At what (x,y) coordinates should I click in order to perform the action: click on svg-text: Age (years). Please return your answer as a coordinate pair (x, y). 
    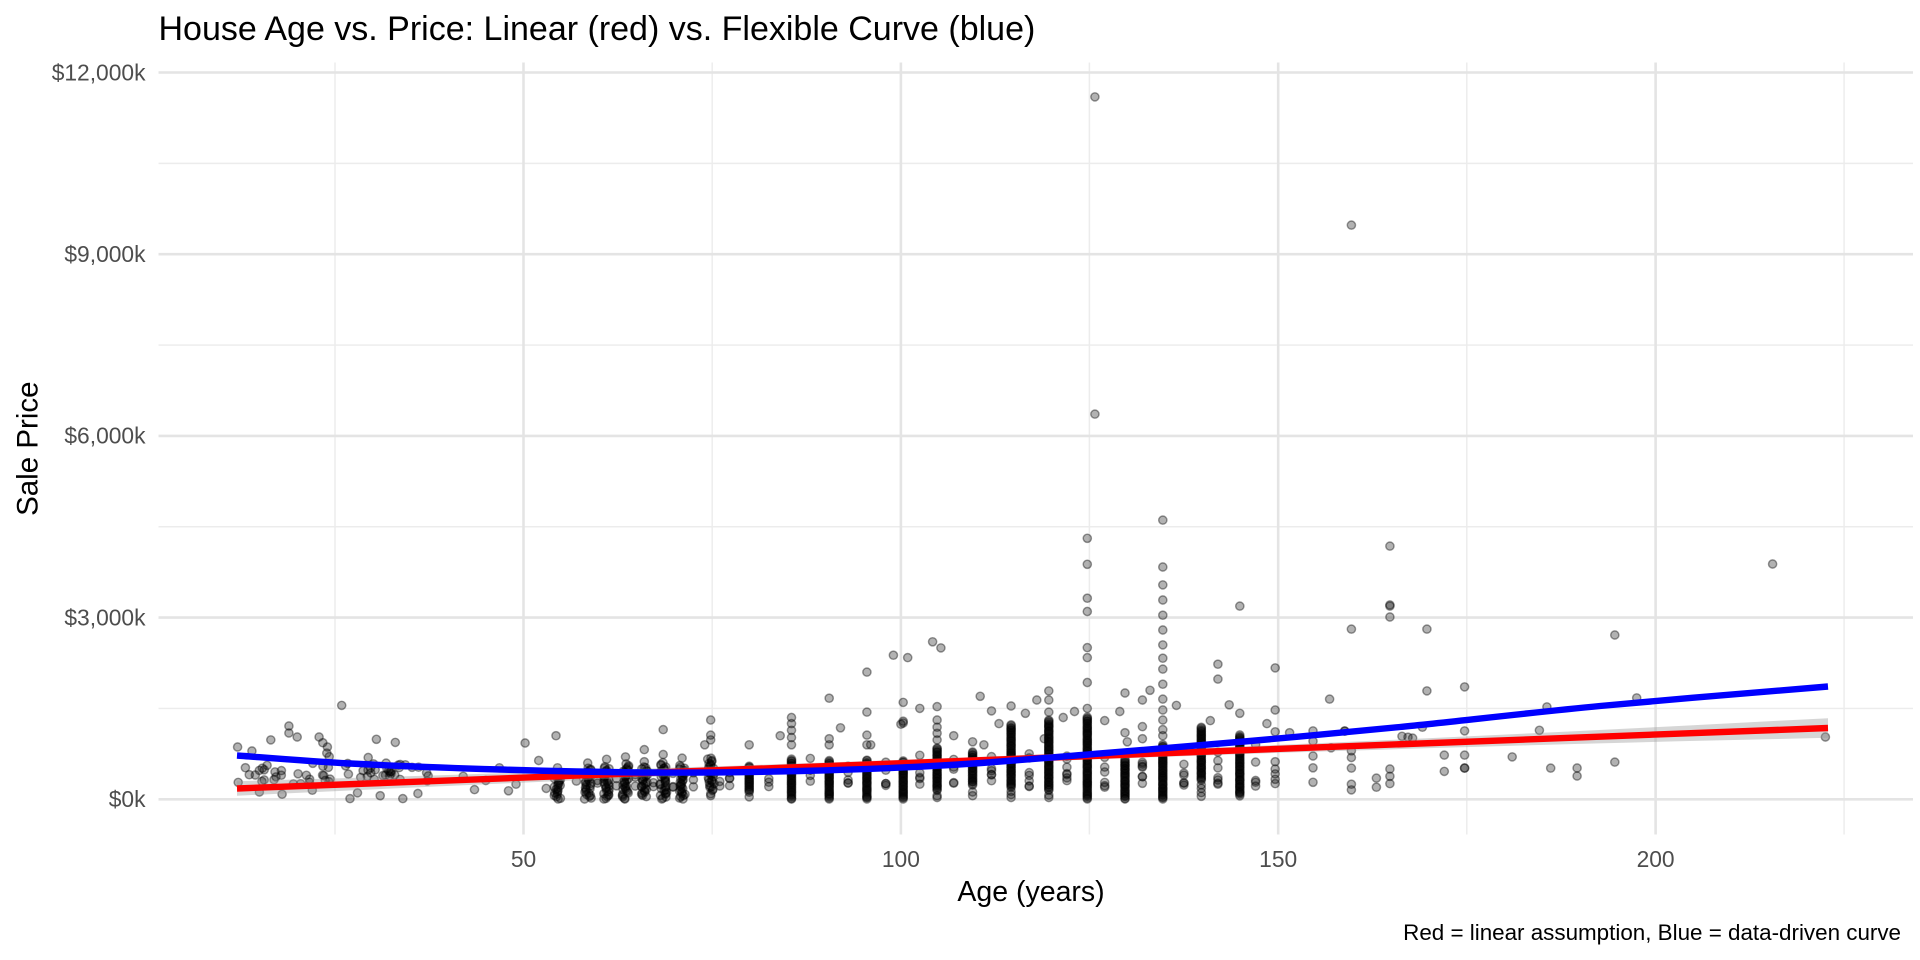
    Looking at the image, I should click on (1030, 892).